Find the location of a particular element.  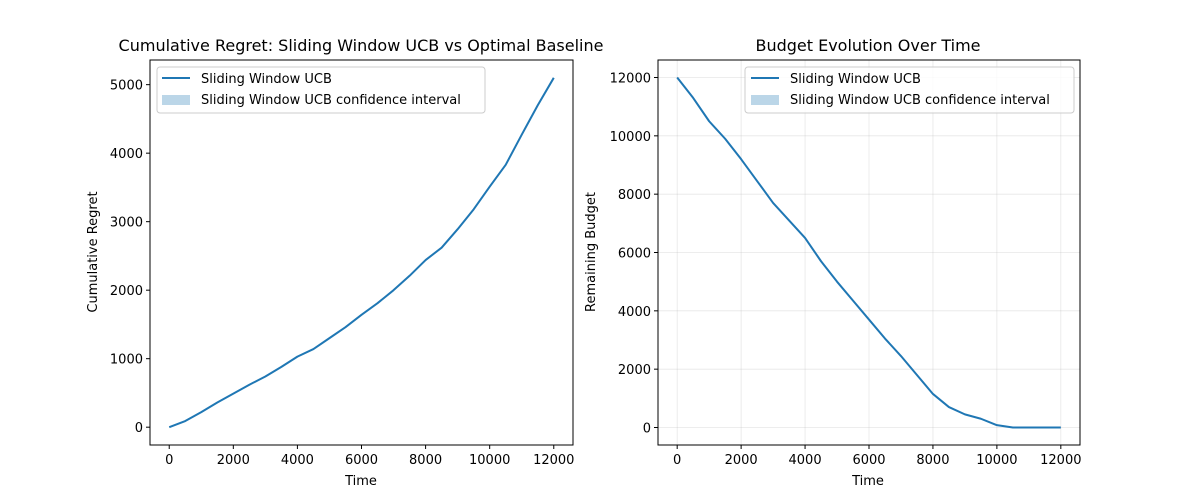

y-tick-label: 12000 is located at coordinates (630, 79).